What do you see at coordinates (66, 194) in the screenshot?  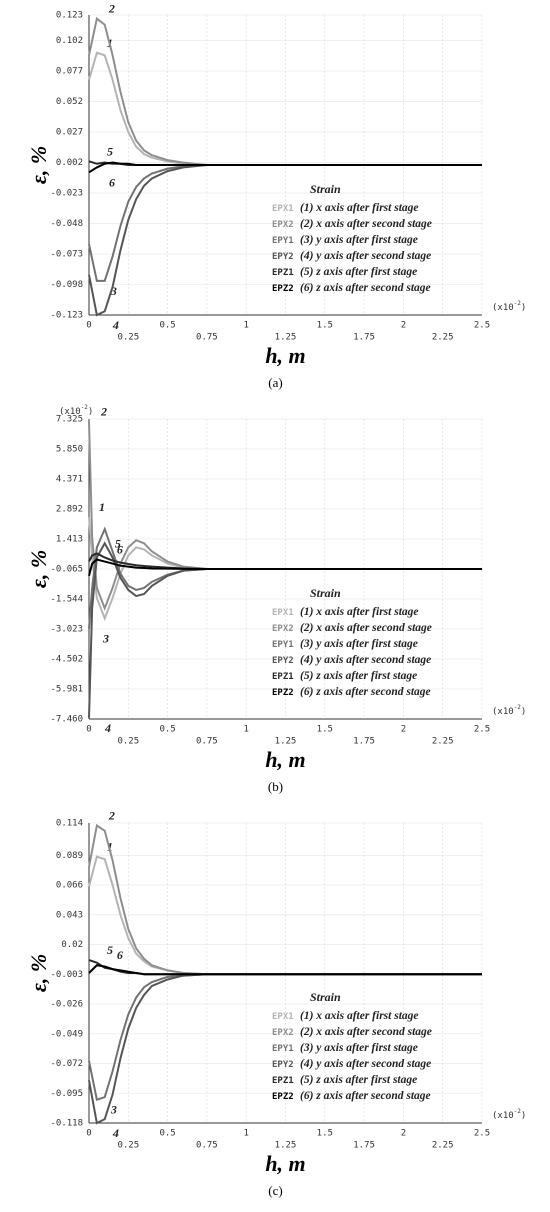 I see `y-tick-label: -0.023` at bounding box center [66, 194].